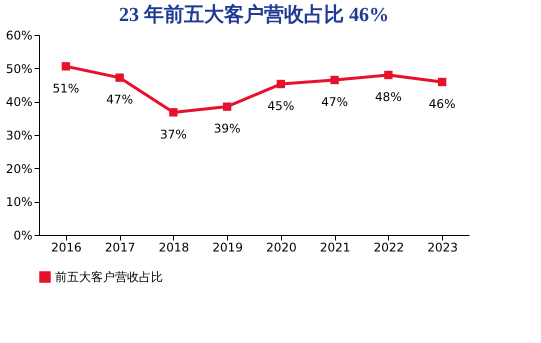  Describe the element at coordinates (281, 247) in the screenshot. I see `x-tick-label: 2020` at that location.